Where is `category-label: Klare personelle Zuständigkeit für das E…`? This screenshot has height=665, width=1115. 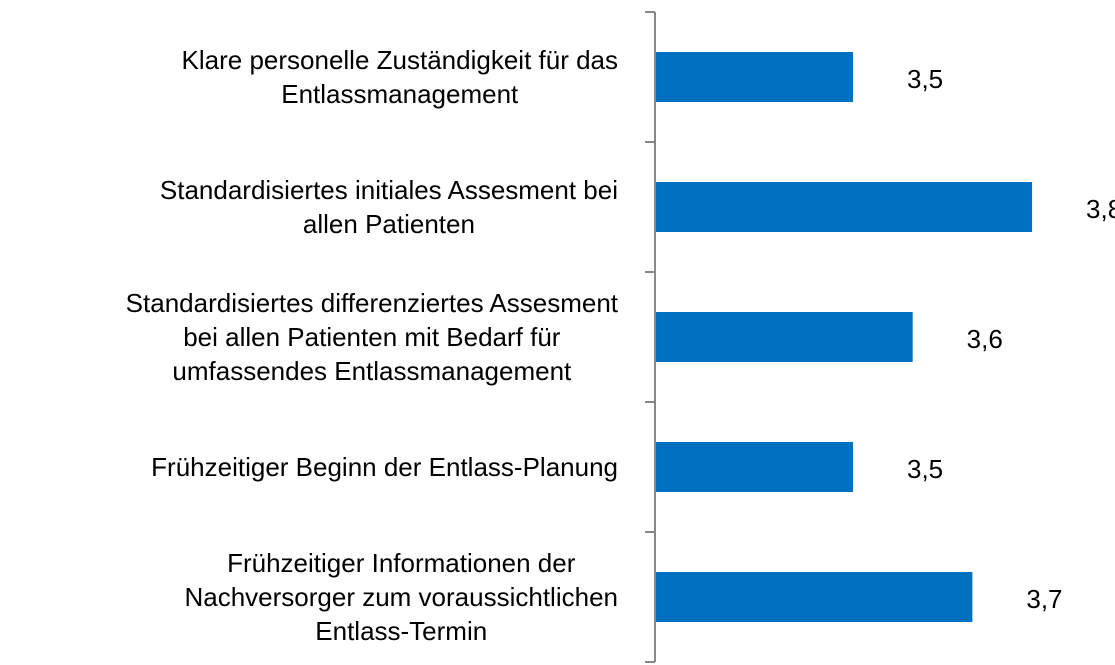
category-label: Klare personelle Zuständigkeit für das E… is located at coordinates (399, 77).